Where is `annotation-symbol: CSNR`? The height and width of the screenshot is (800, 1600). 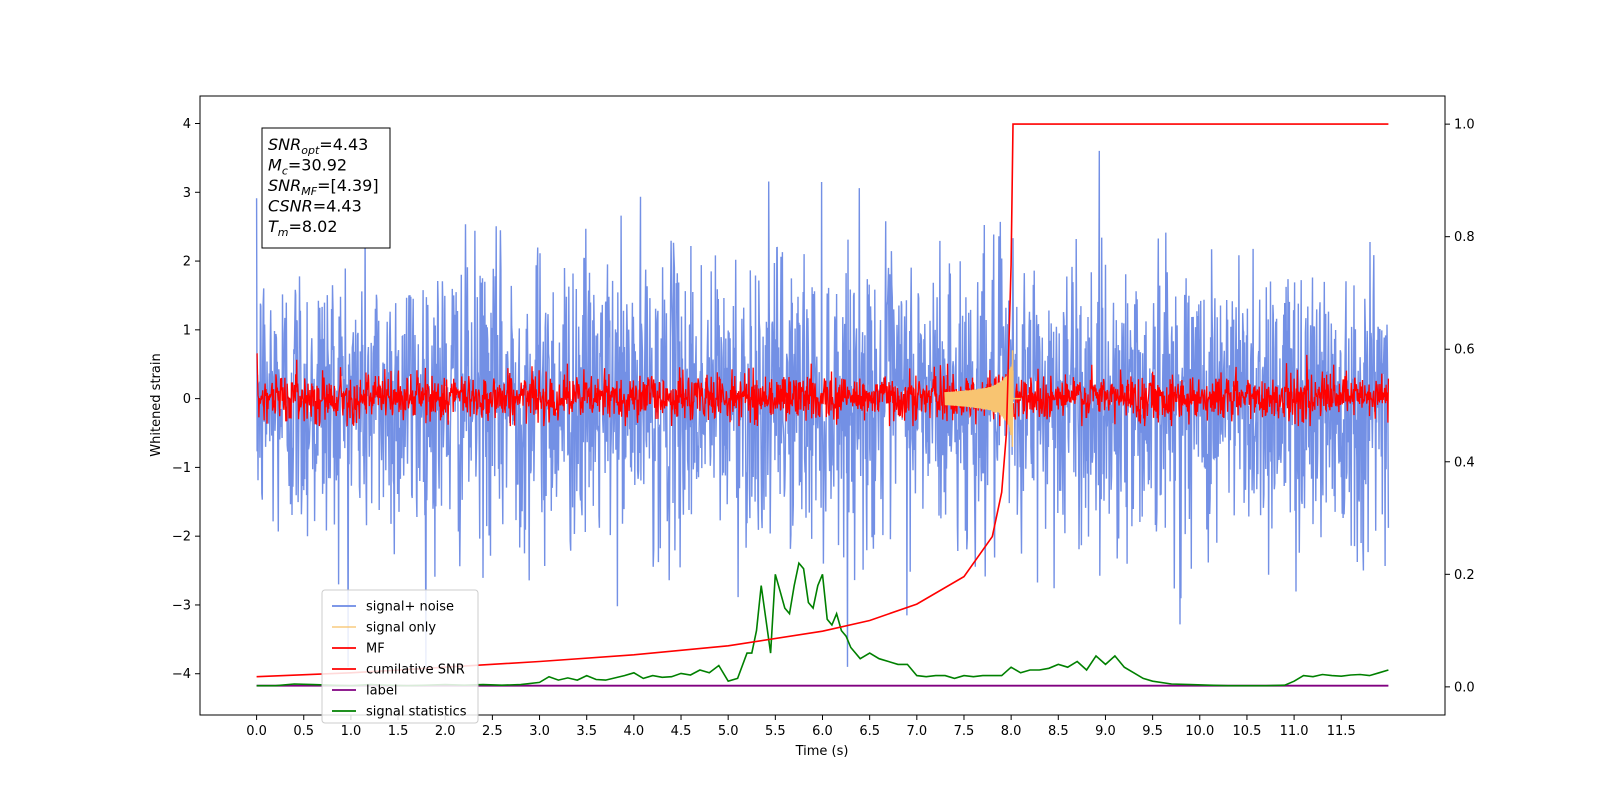 annotation-symbol: CSNR is located at coordinates (290, 206).